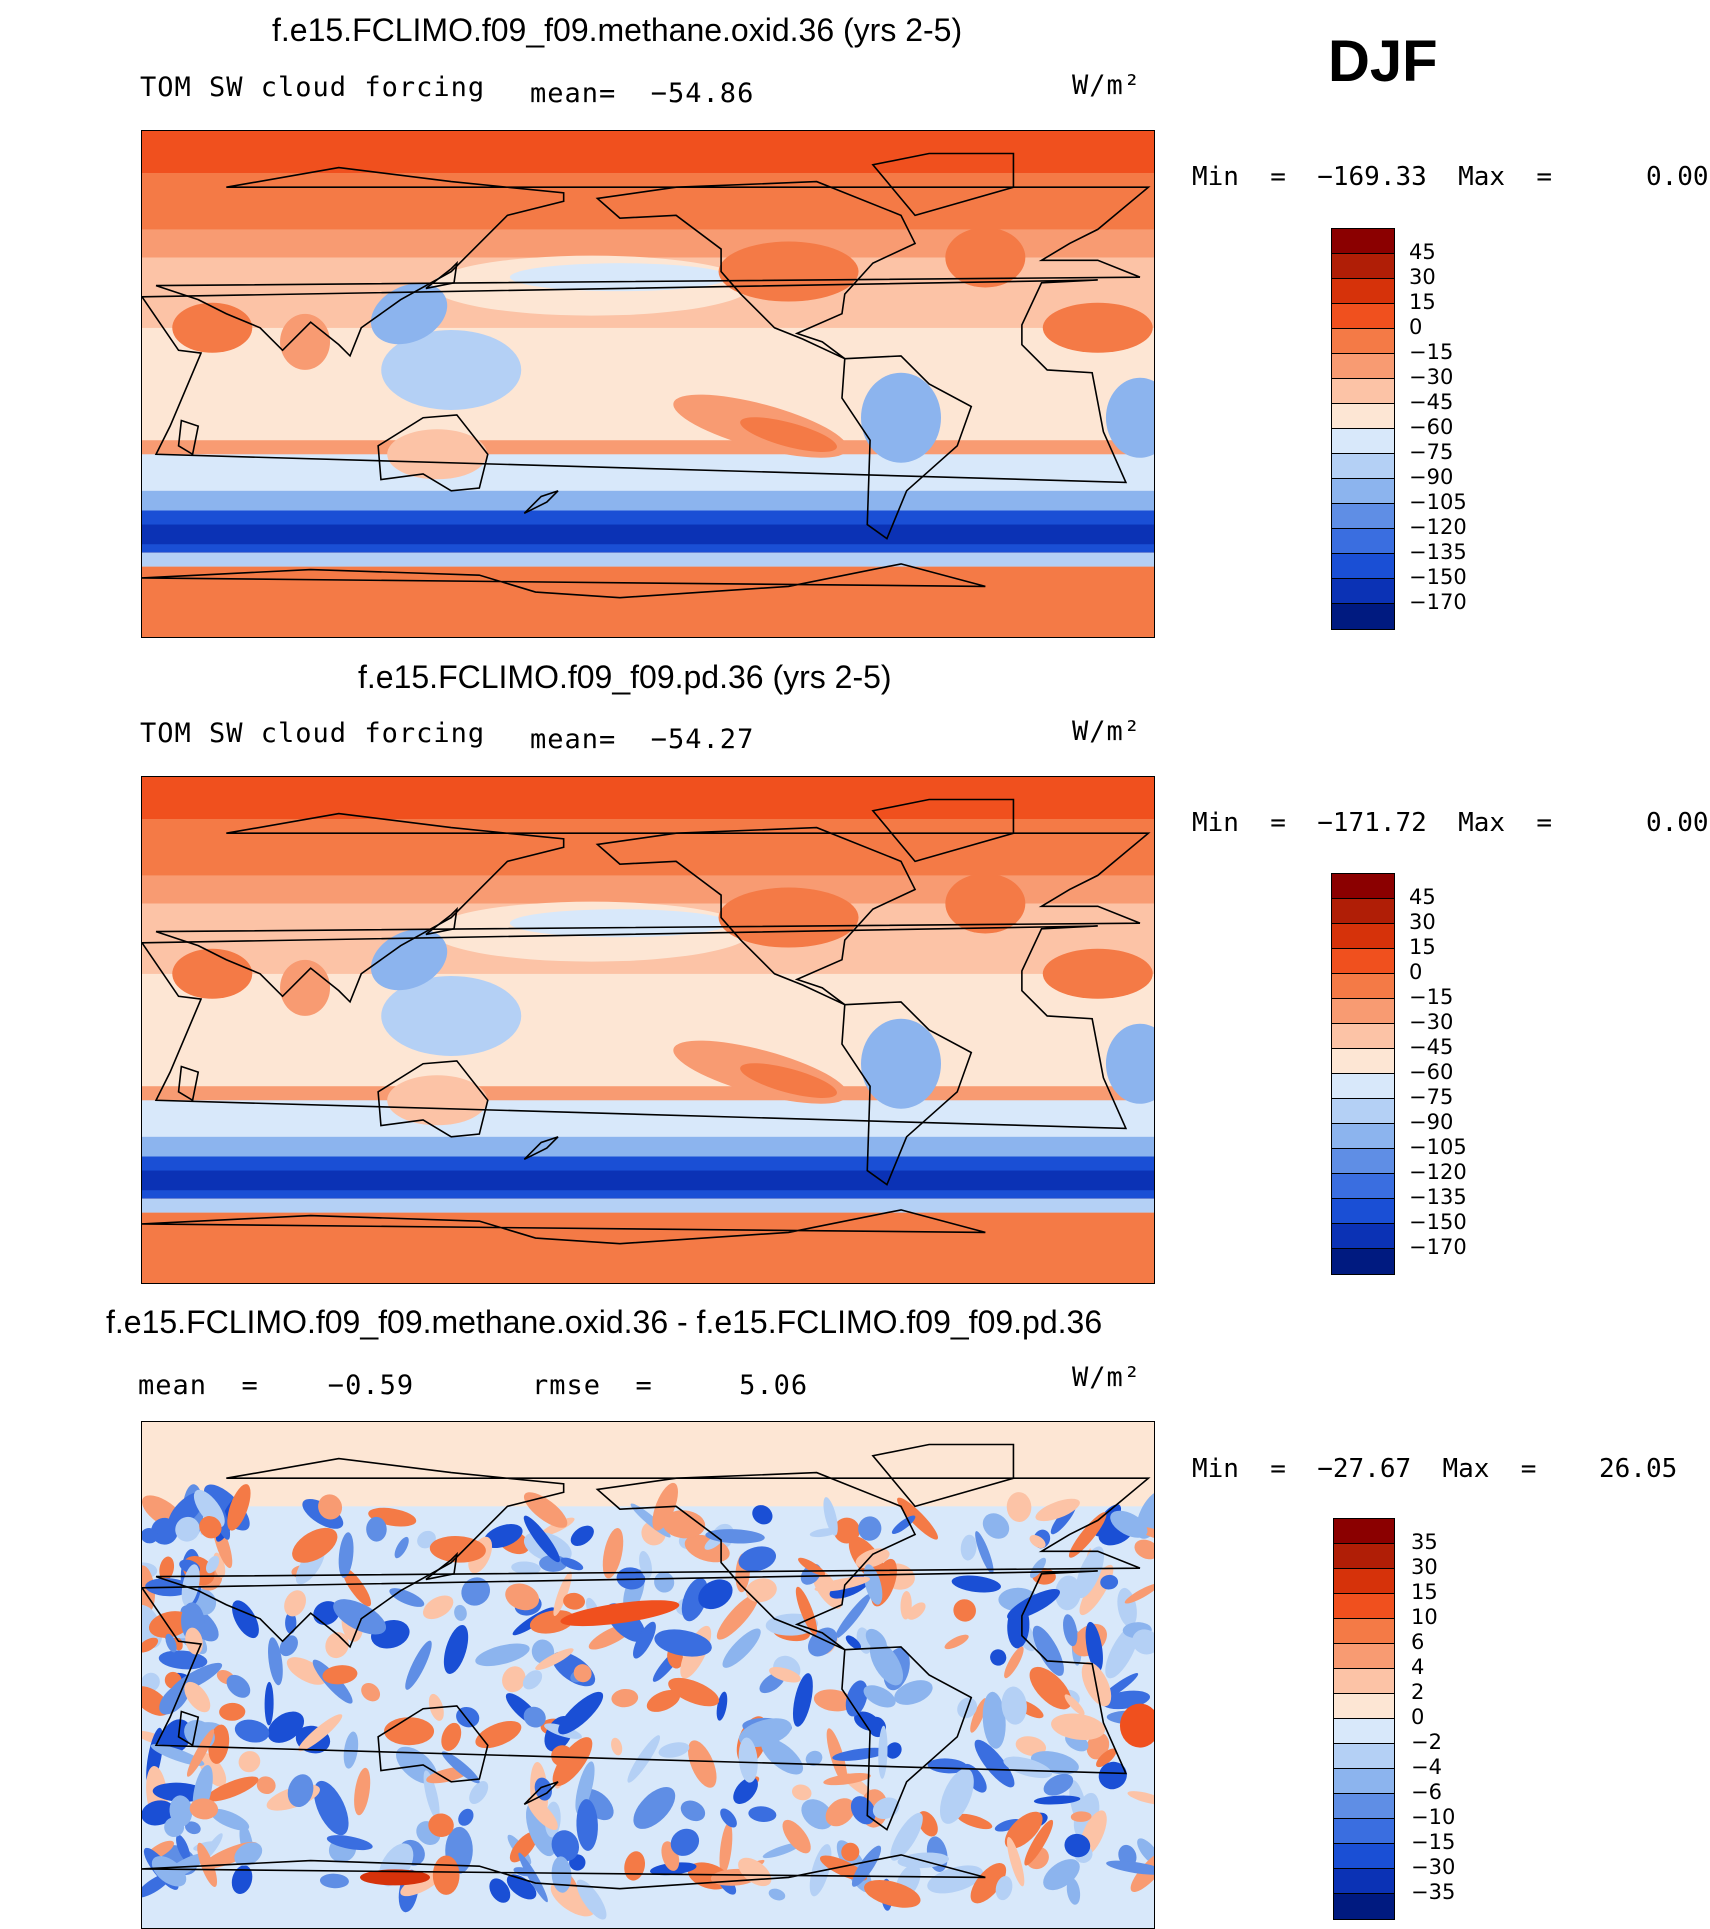 This screenshot has width=1710, height=1929. Describe the element at coordinates (1107, 85) in the screenshot. I see `panel-1-units: W/m²` at that location.